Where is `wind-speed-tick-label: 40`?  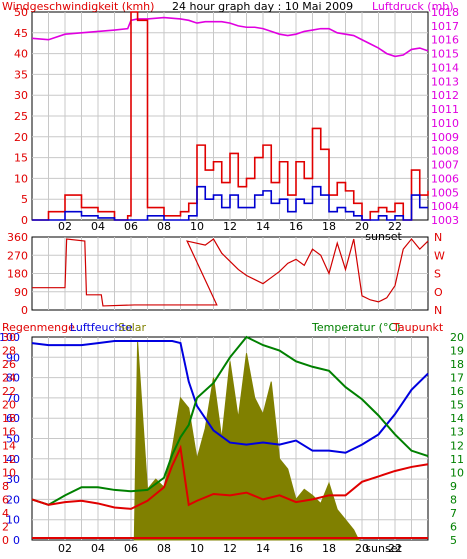
wind-speed-tick-label: 40 is located at coordinates (21, 54).